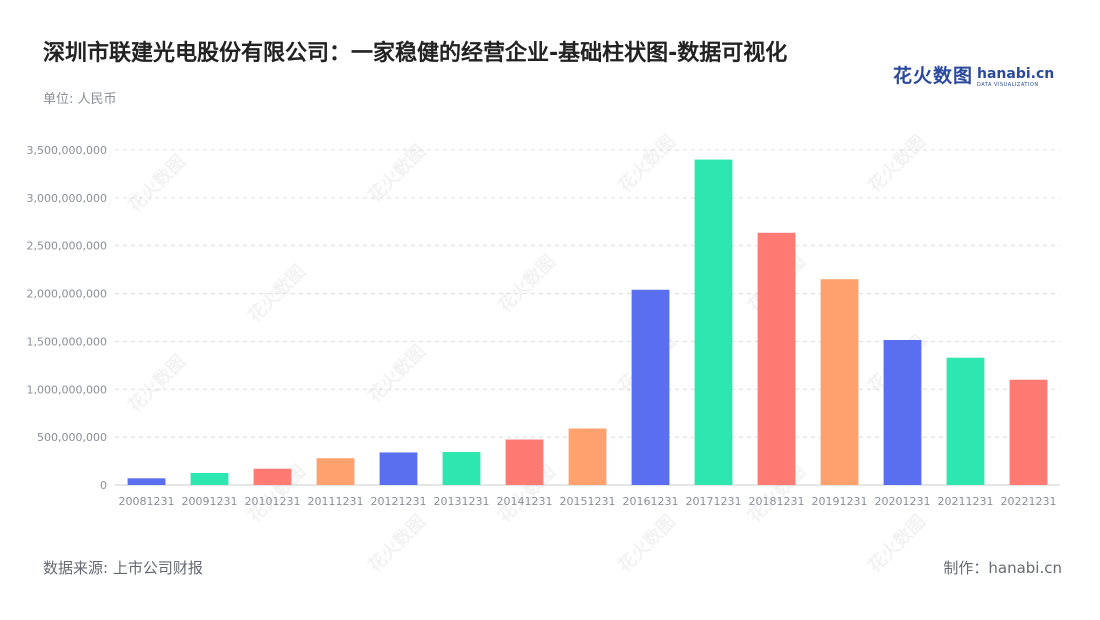 This screenshot has height=620, width=1100. What do you see at coordinates (80, 99) in the screenshot?
I see `unit-label: 单位: 人民币` at bounding box center [80, 99].